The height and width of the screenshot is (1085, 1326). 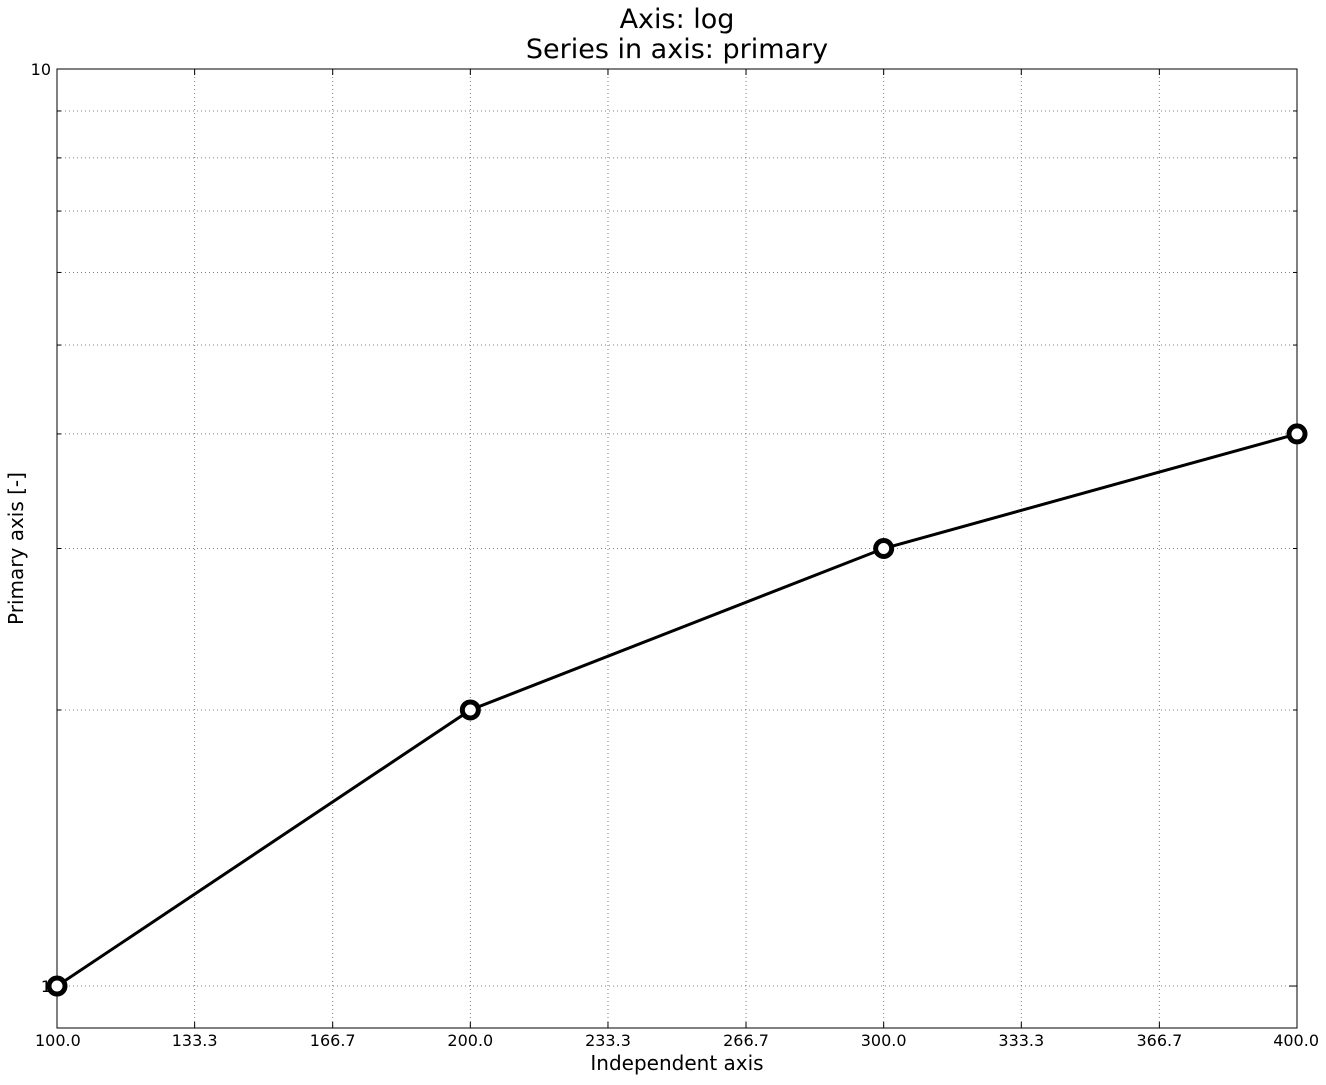 What do you see at coordinates (676, 1063) in the screenshot?
I see `x-axis-label: Independent axis` at bounding box center [676, 1063].